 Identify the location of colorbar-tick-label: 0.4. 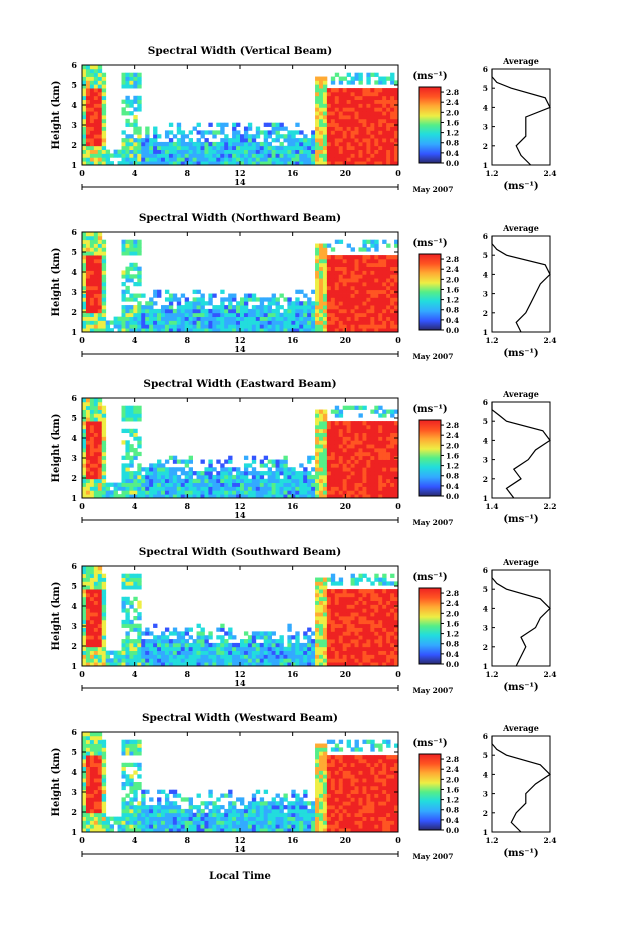
(452, 320).